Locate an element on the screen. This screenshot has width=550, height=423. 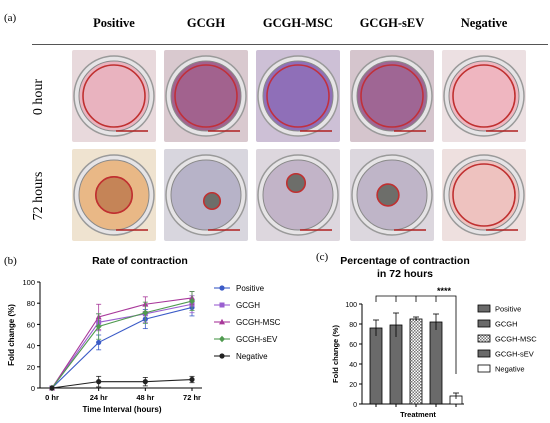
panel-b-letter: (b) is located at coordinates (10, 261).